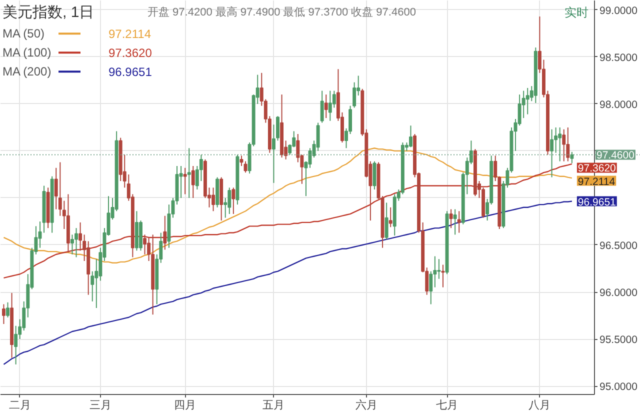  What do you see at coordinates (273, 406) in the screenshot?
I see `x-tick-label: 五月` at bounding box center [273, 406].